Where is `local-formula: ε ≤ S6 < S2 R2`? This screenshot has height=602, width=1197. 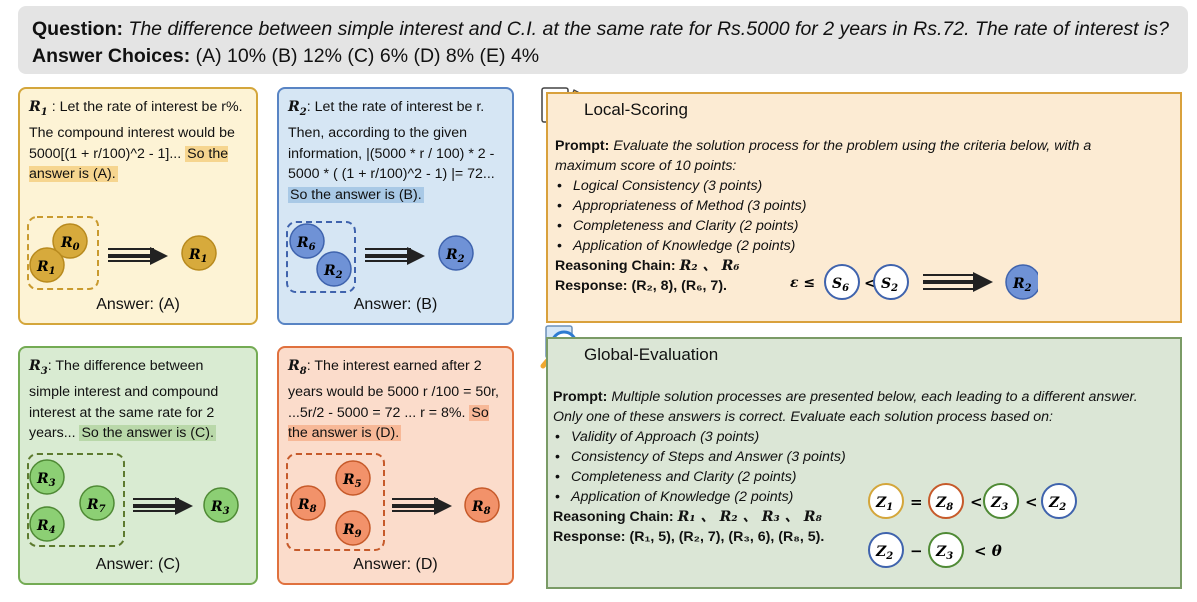
local-formula: ε ≤ S6 < S2 R2 is located at coordinates (914, 282).